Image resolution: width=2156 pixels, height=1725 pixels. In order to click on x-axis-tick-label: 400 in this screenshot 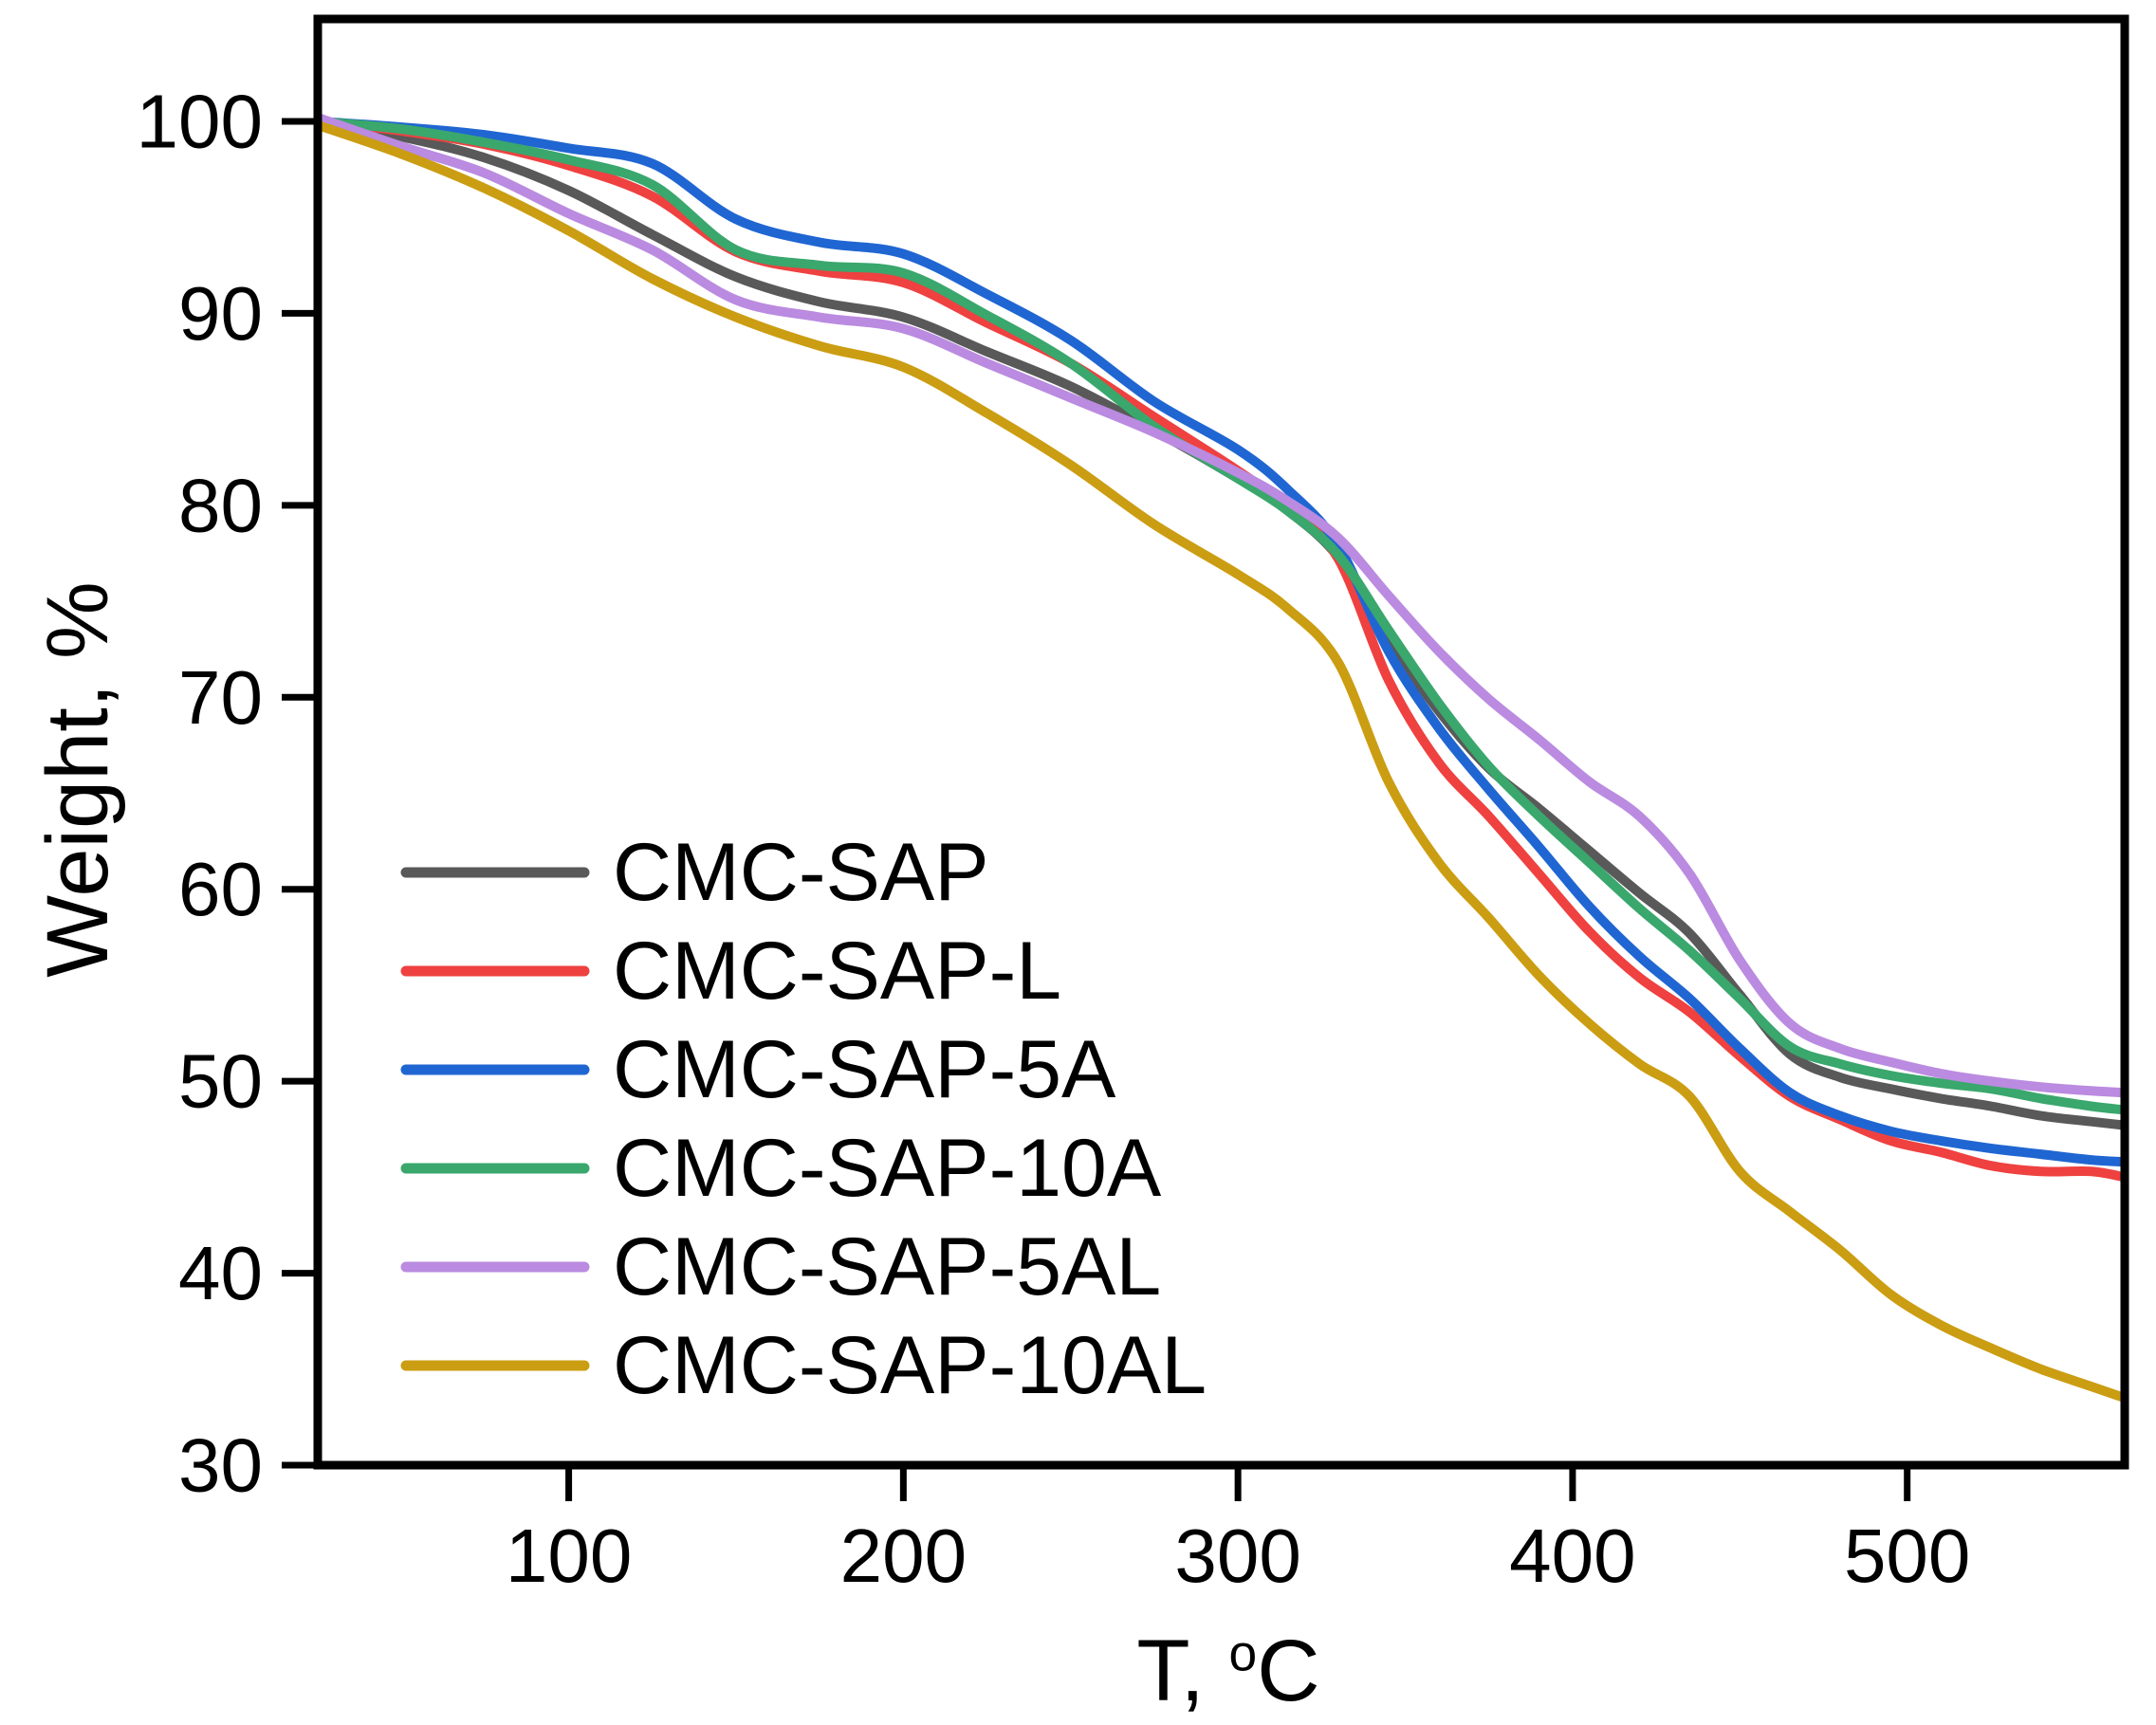, I will do `click(1572, 1556)`.